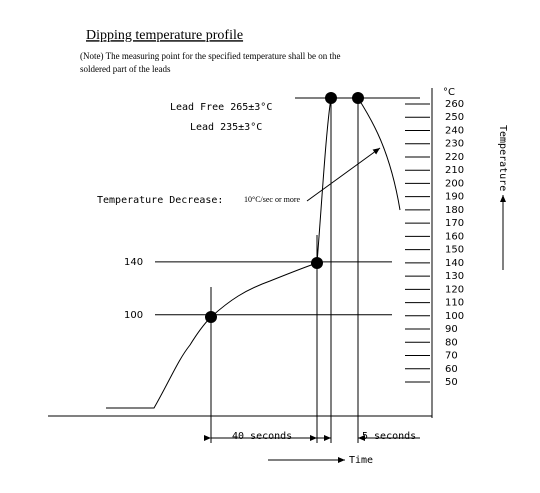 The image size is (540, 493). What do you see at coordinates (133, 315) in the screenshot?
I see `level-label: 100` at bounding box center [133, 315].